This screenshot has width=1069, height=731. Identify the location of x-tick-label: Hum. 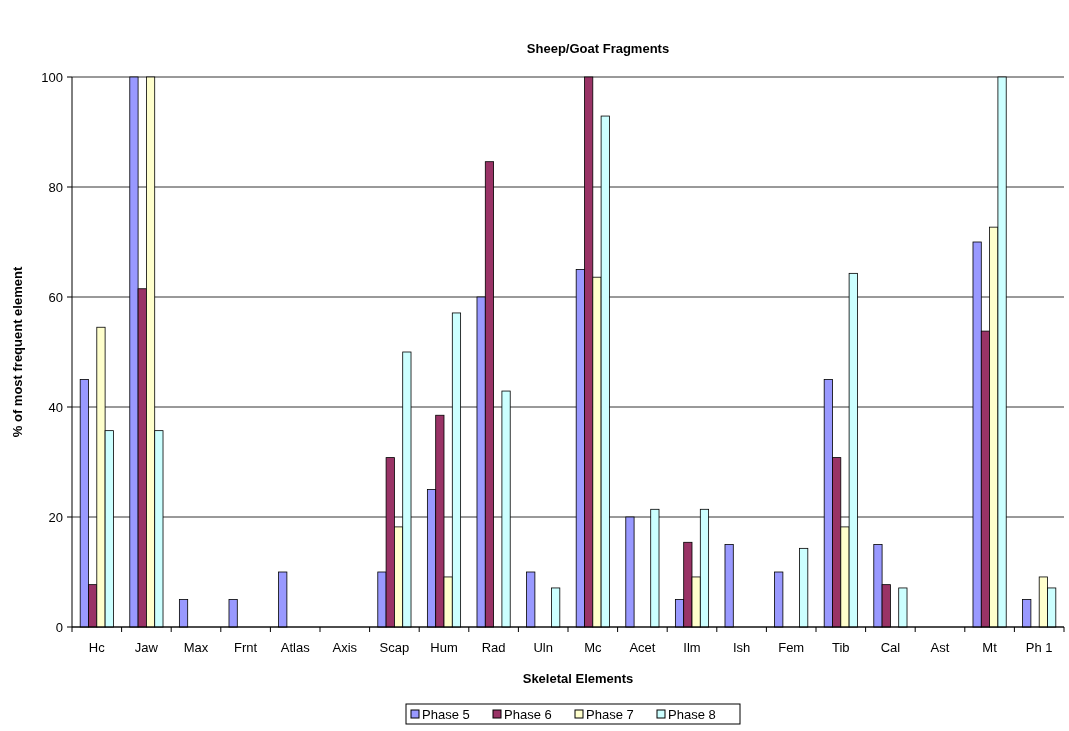
(444, 647).